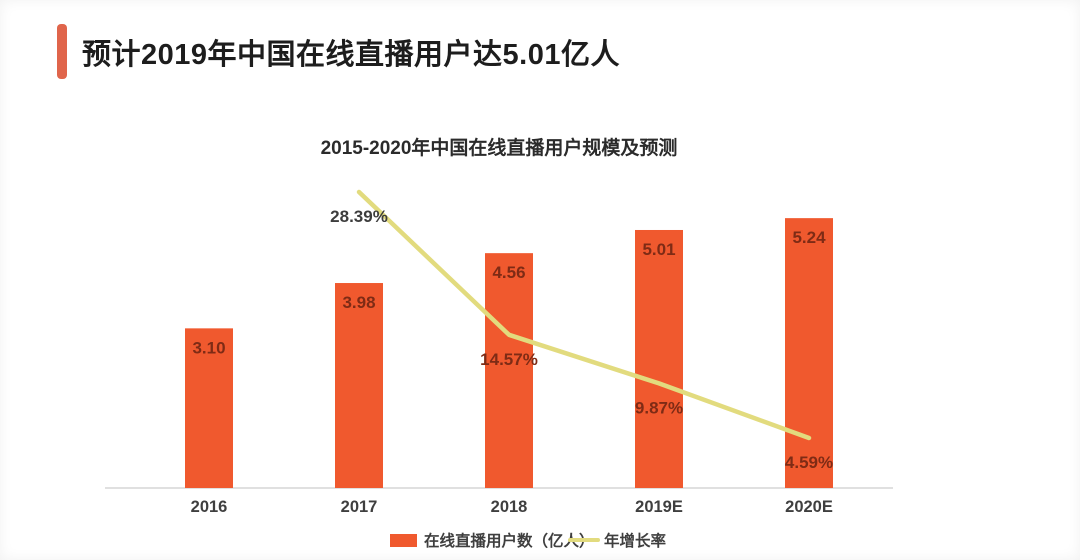 The image size is (1080, 560). What do you see at coordinates (508, 272) in the screenshot?
I see `bar-value-label: 4.56` at bounding box center [508, 272].